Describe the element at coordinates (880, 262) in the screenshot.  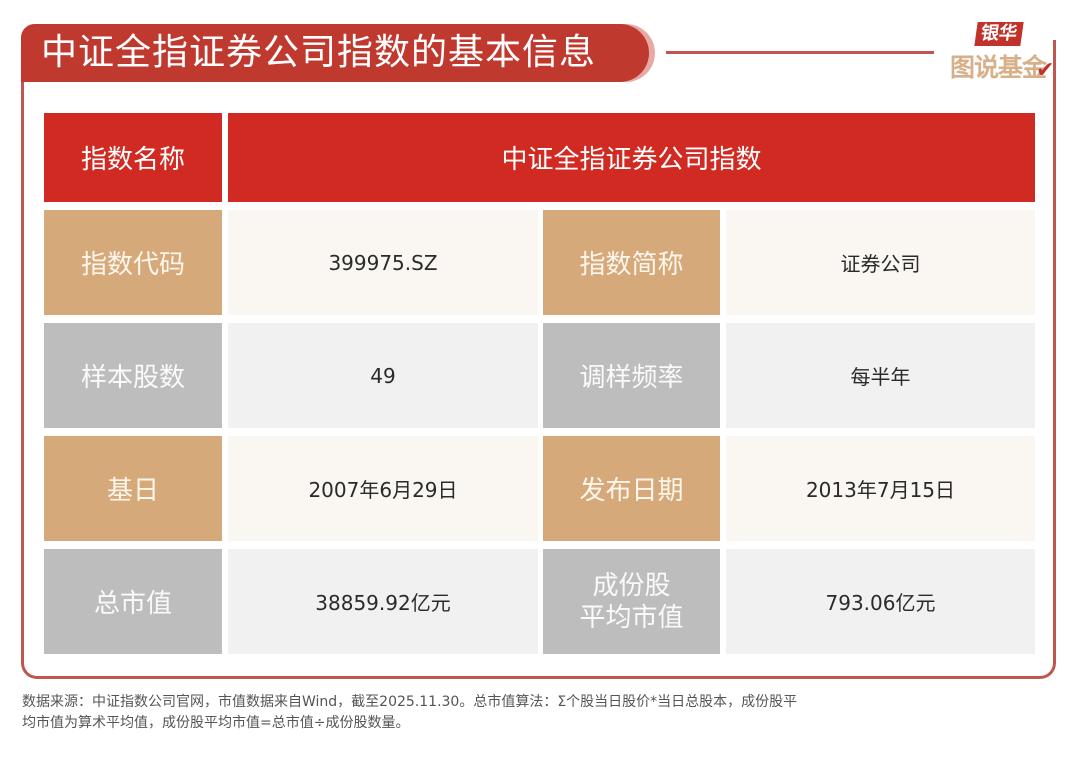
I see `value-index-short-name: 证券公司` at that location.